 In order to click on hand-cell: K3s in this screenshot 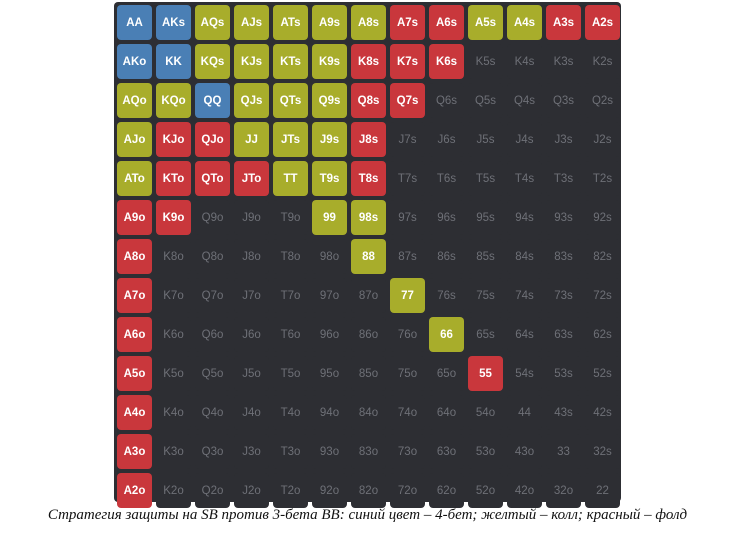, I will do `click(563, 61)`.